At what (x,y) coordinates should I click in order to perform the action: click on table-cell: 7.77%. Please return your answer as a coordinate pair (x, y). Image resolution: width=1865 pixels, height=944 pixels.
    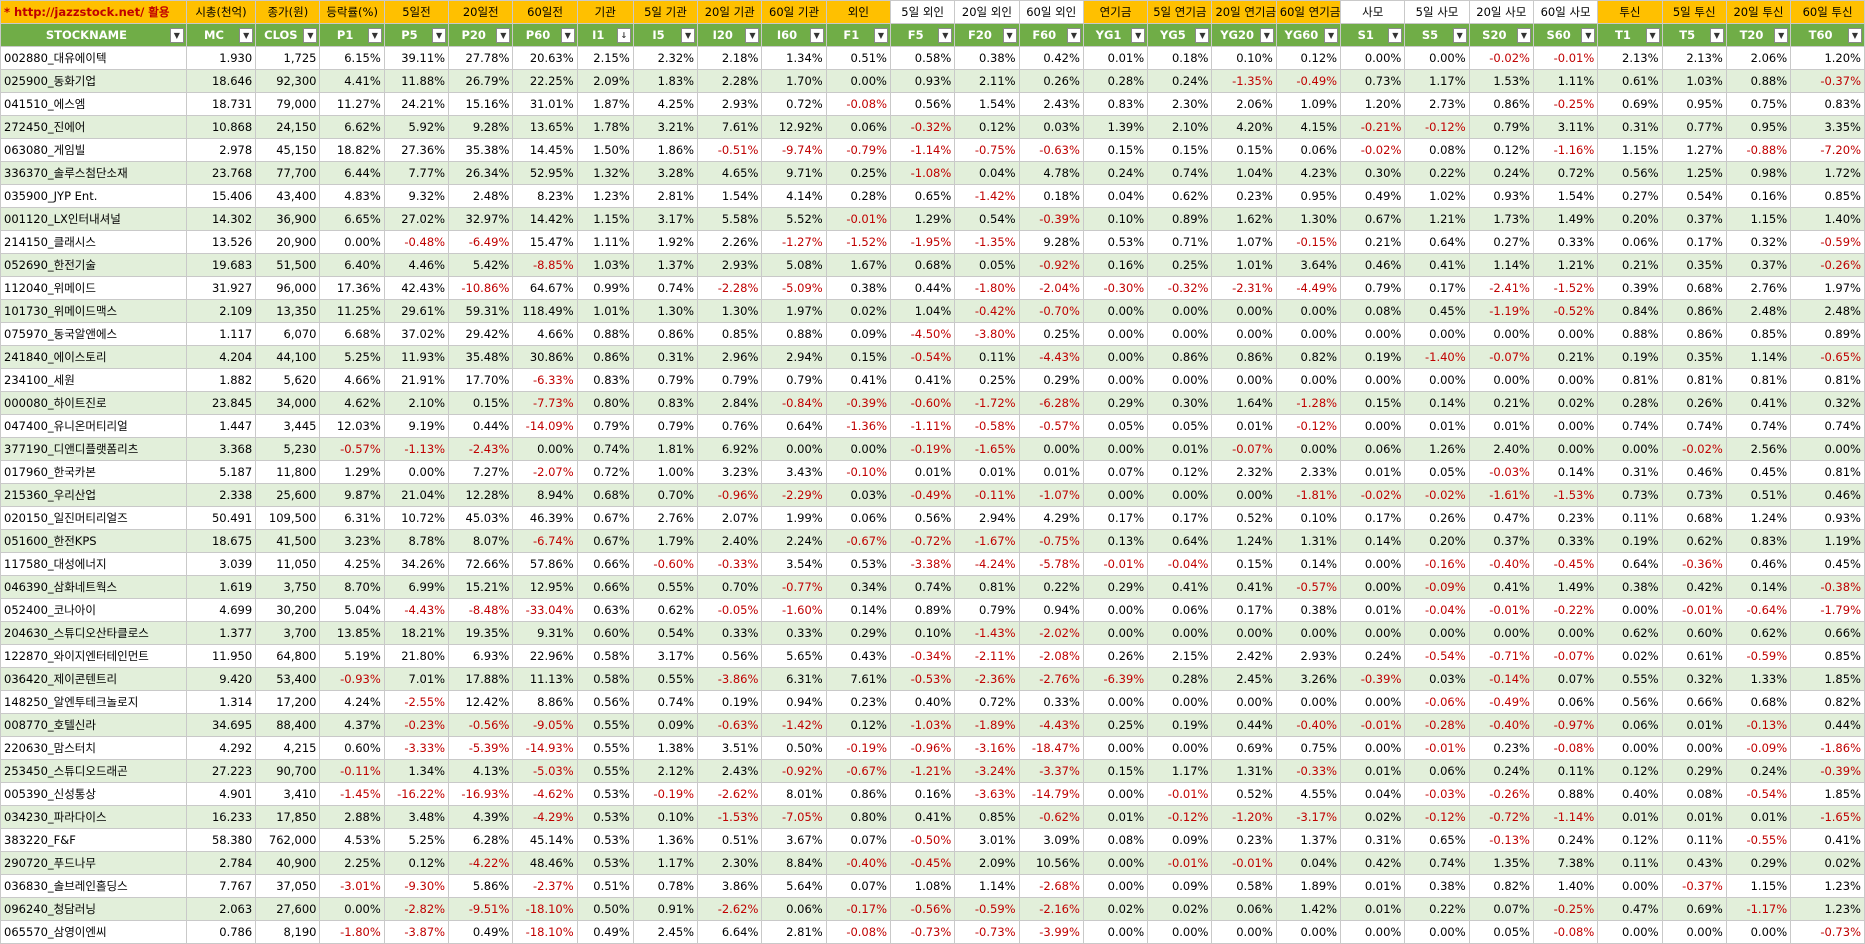
    Looking at the image, I should click on (416, 173).